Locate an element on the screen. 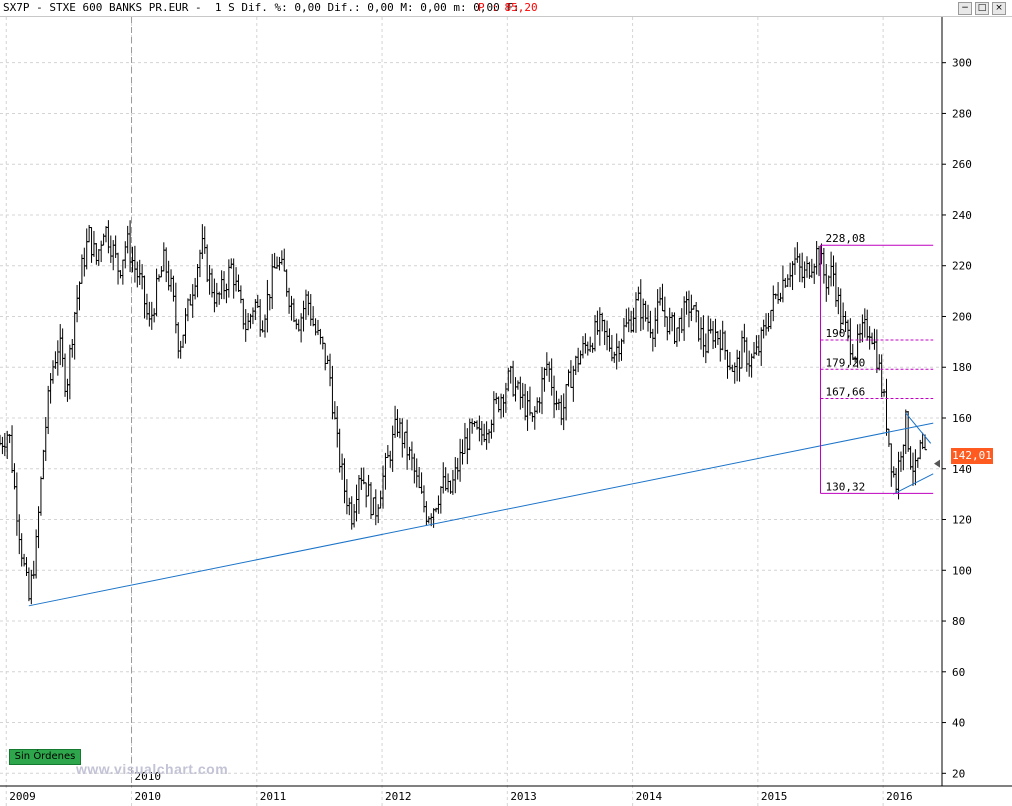 This screenshot has width=1012, height=806. fib-level-label: 179,20 is located at coordinates (845, 362).